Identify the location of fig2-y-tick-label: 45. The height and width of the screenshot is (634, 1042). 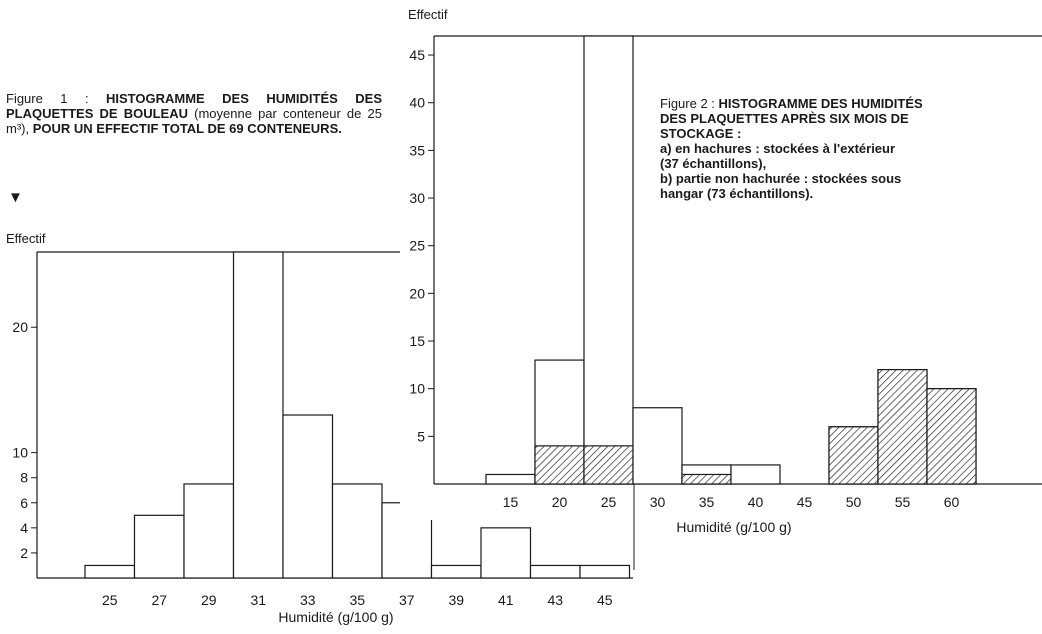
(417, 55).